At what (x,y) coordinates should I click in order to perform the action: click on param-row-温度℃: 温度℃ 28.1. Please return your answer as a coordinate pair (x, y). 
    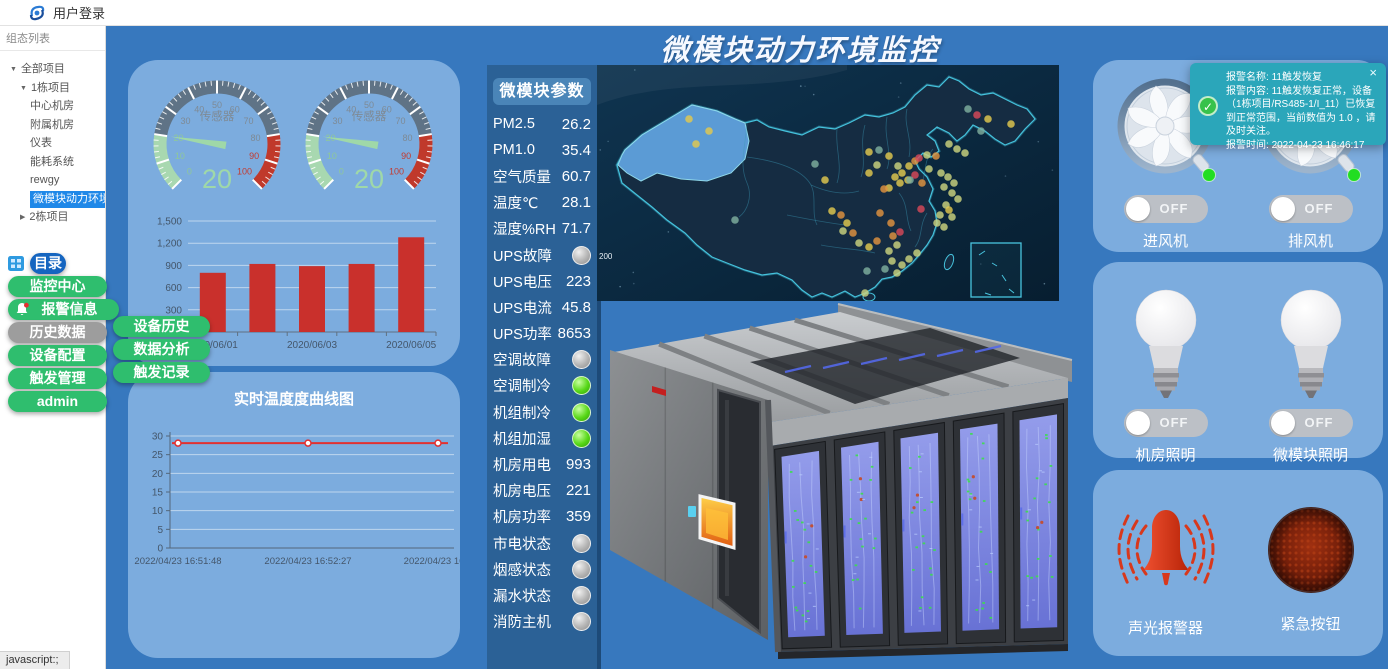
    Looking at the image, I should click on (542, 203).